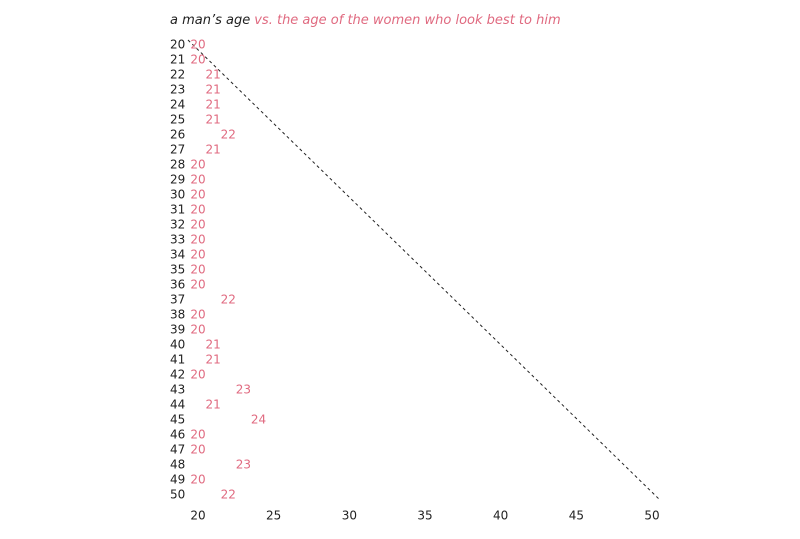 Image resolution: width=800 pixels, height=539 pixels. I want to click on x-tick-label: 45, so click(576, 516).